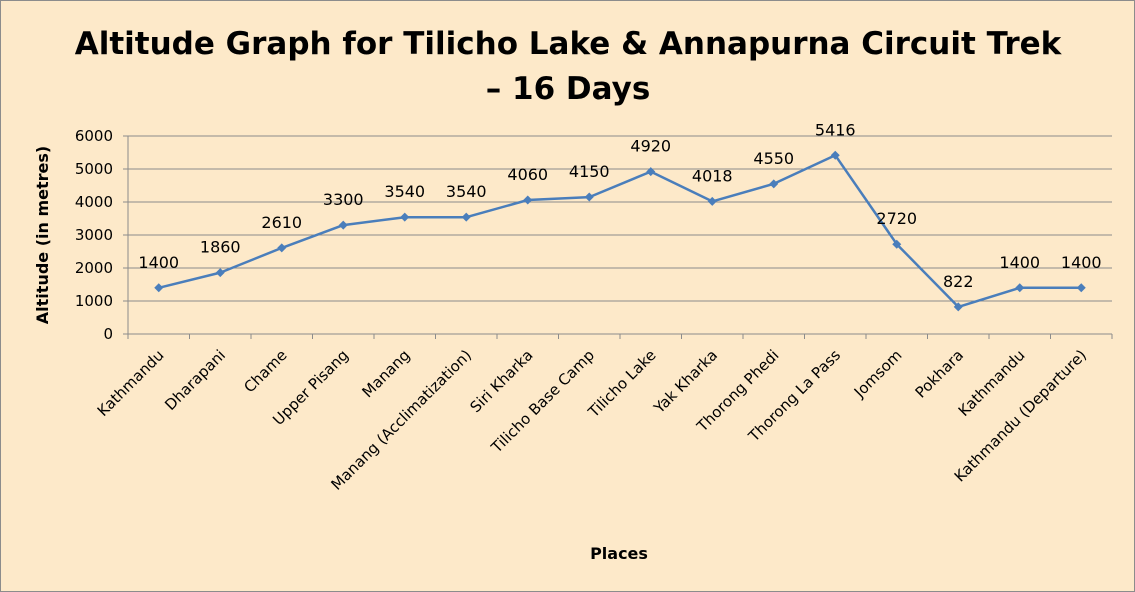 This screenshot has width=1135, height=592. I want to click on y-tick-label: 3000, so click(94, 235).